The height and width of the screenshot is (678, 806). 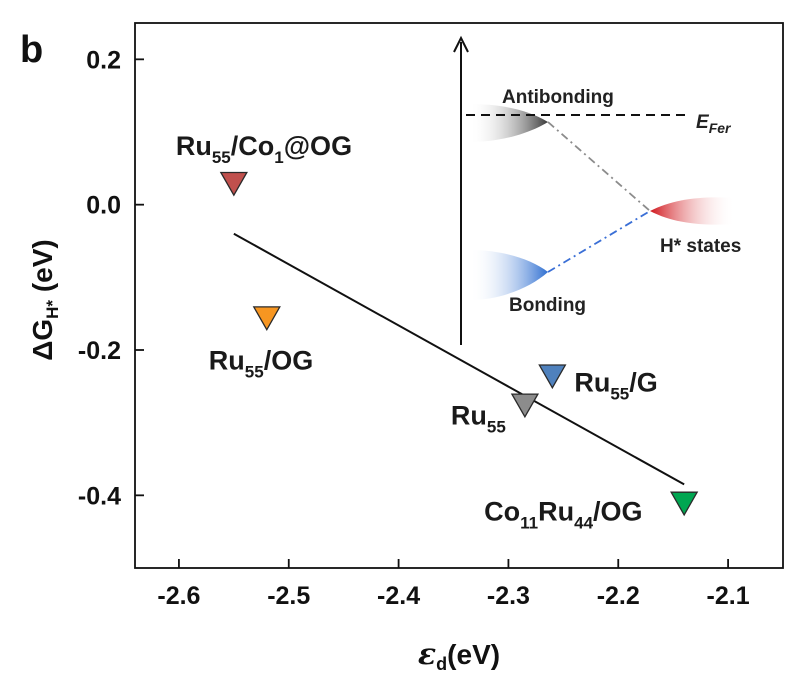 I want to click on panel-letter: b, so click(x=31, y=50).